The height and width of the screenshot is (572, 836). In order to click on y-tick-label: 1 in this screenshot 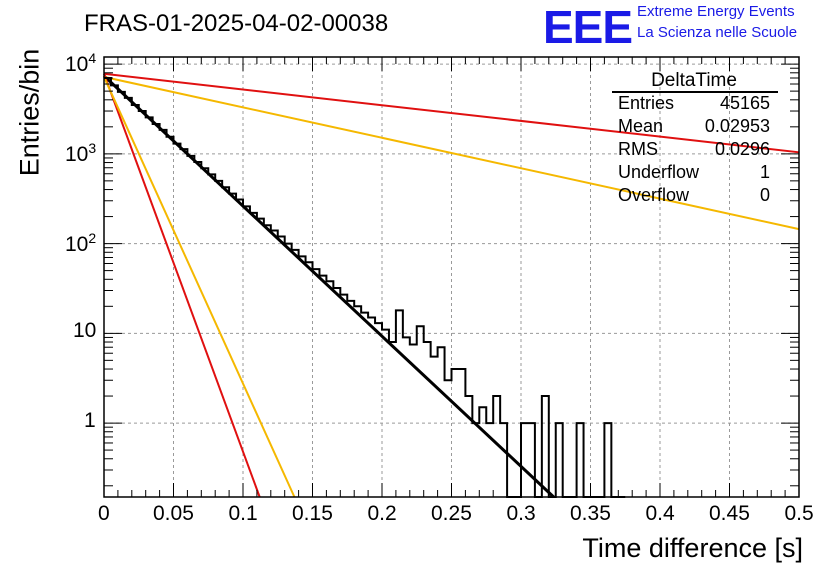, I will do `click(90, 421)`.